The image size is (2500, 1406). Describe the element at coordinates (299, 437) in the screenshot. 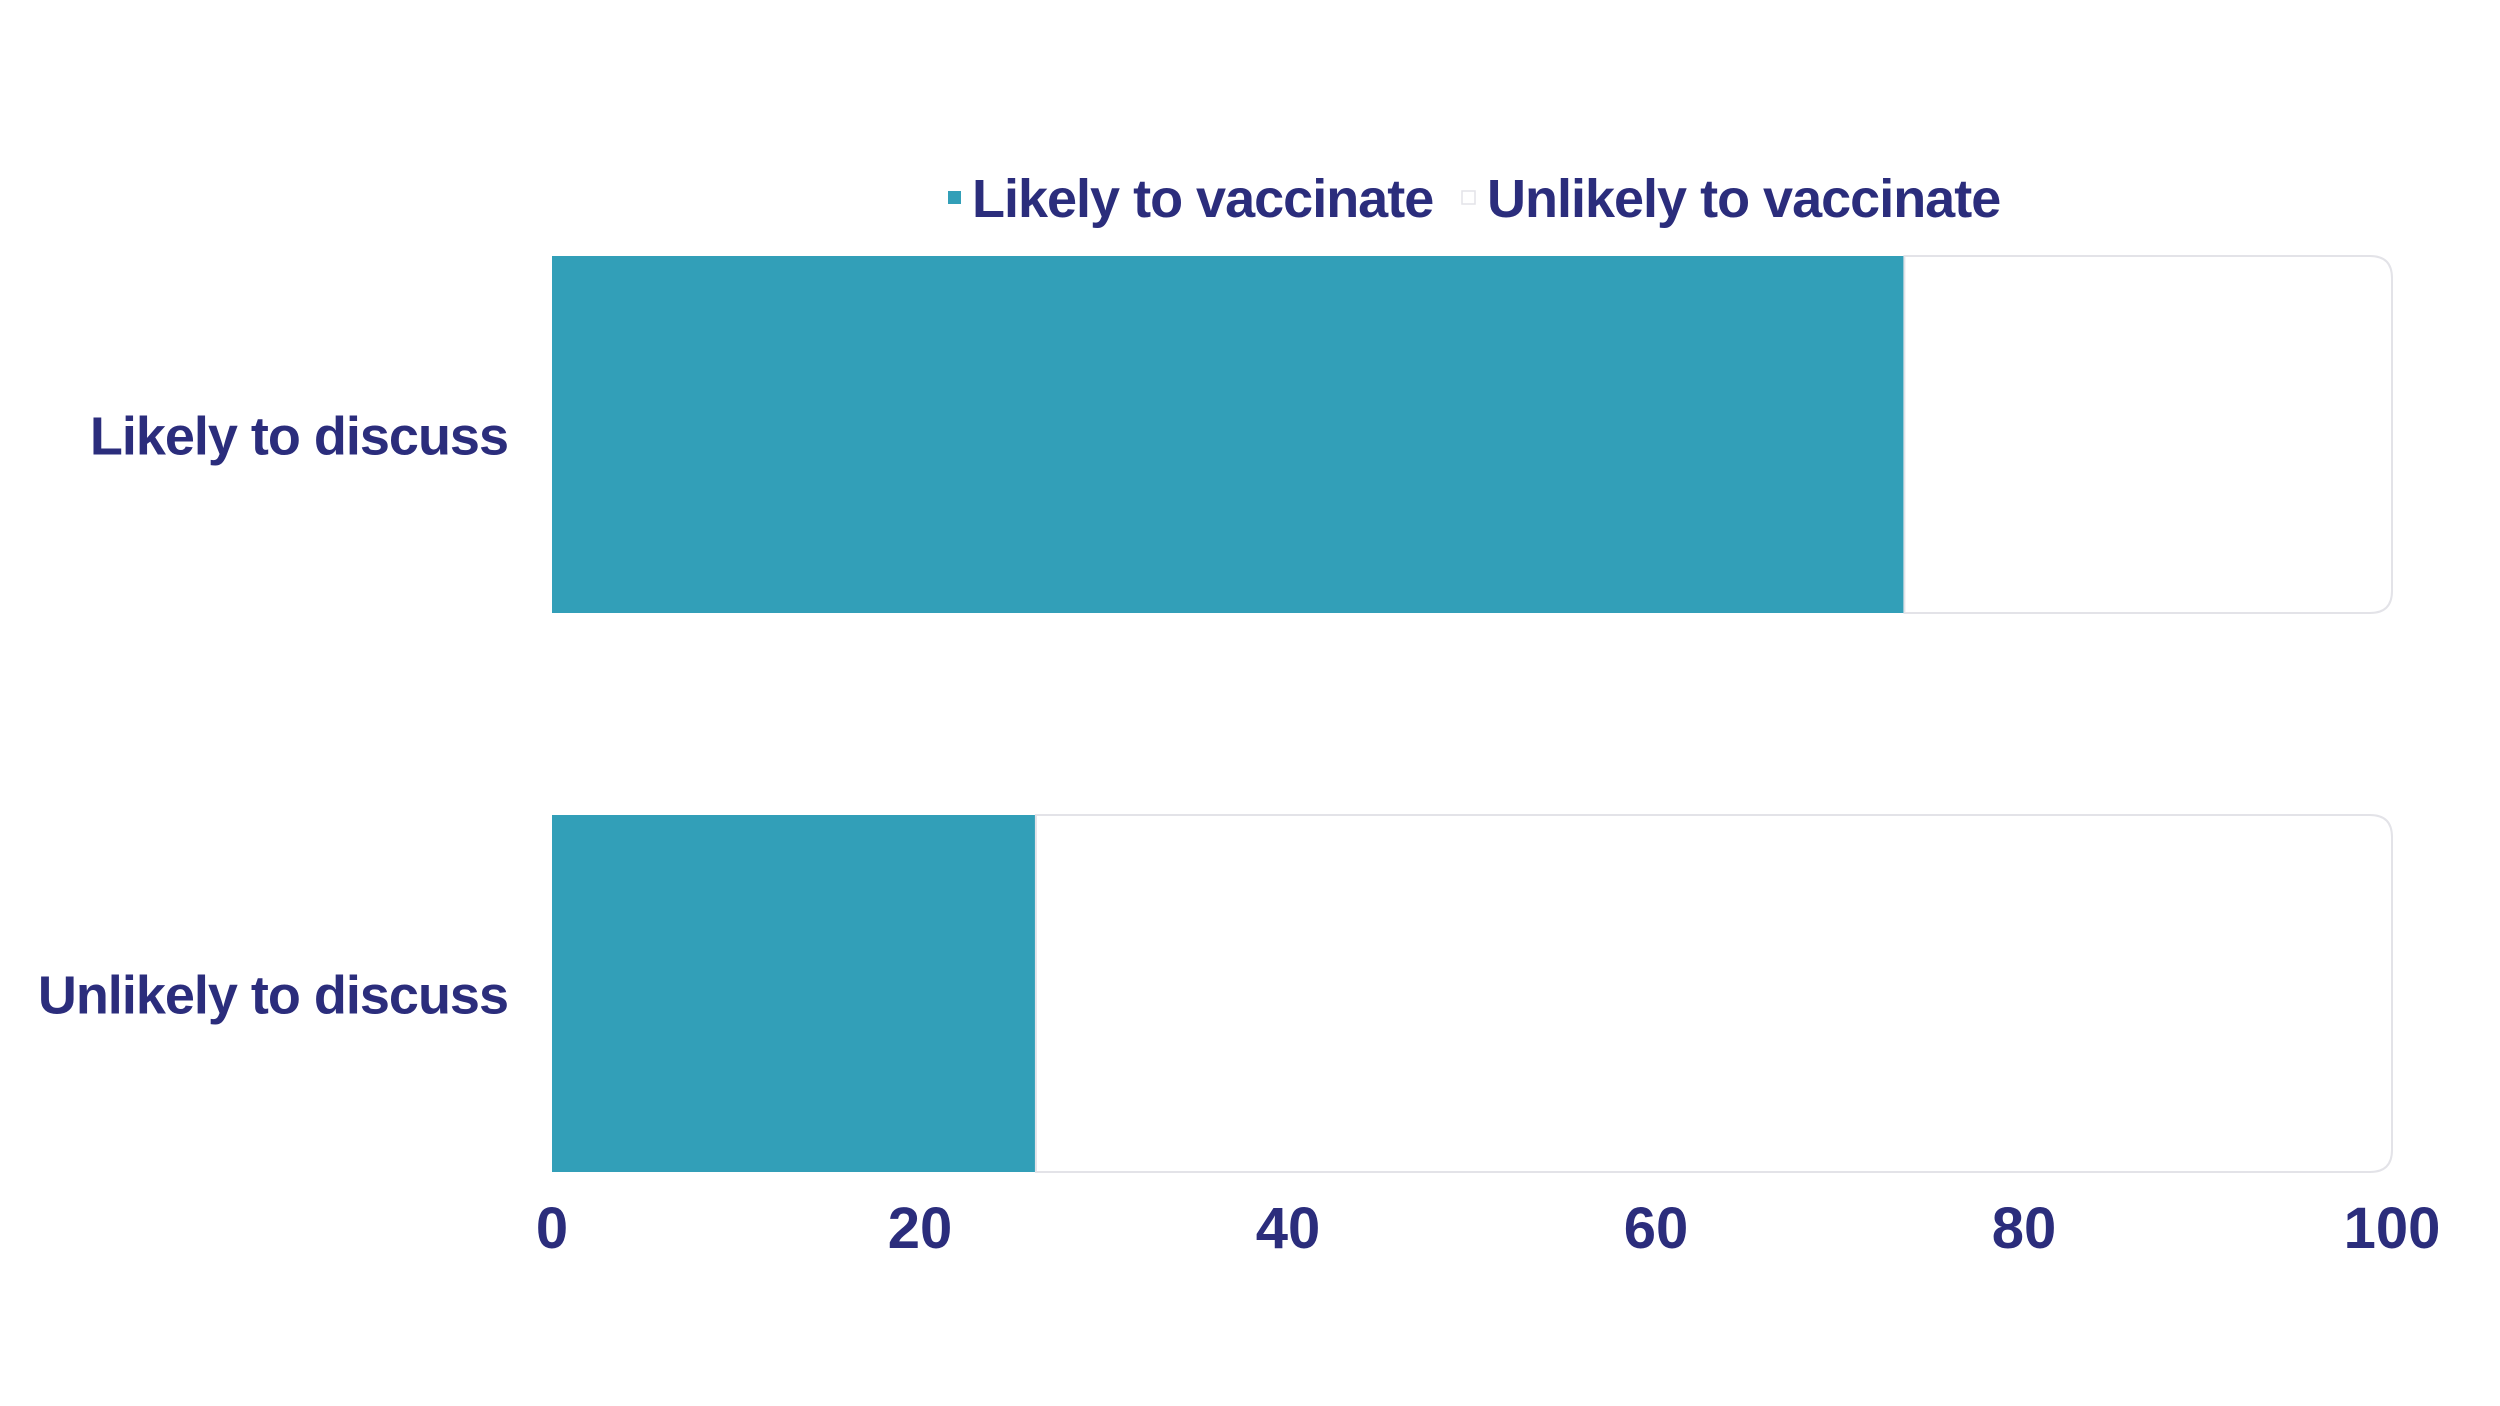

I see `category-label-1: Likely to discuss` at that location.